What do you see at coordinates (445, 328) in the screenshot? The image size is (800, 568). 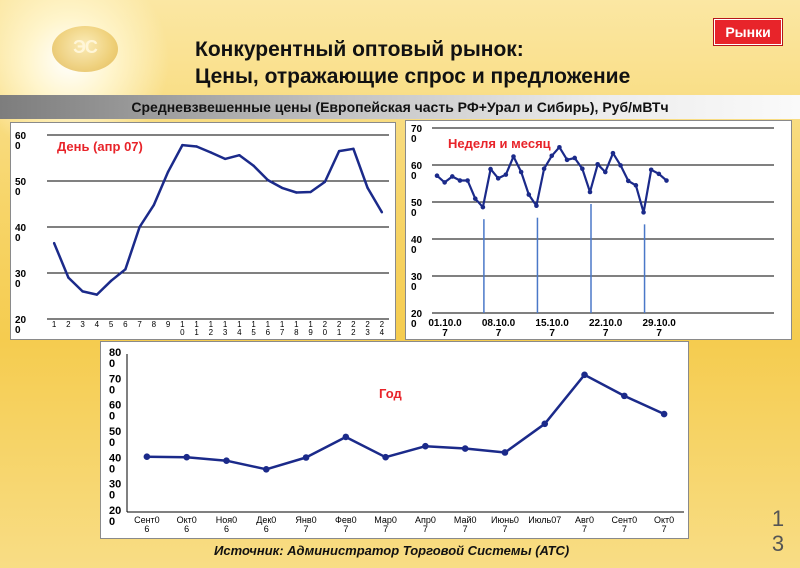 I see `x-tick-label: 01.10.0 7` at bounding box center [445, 328].